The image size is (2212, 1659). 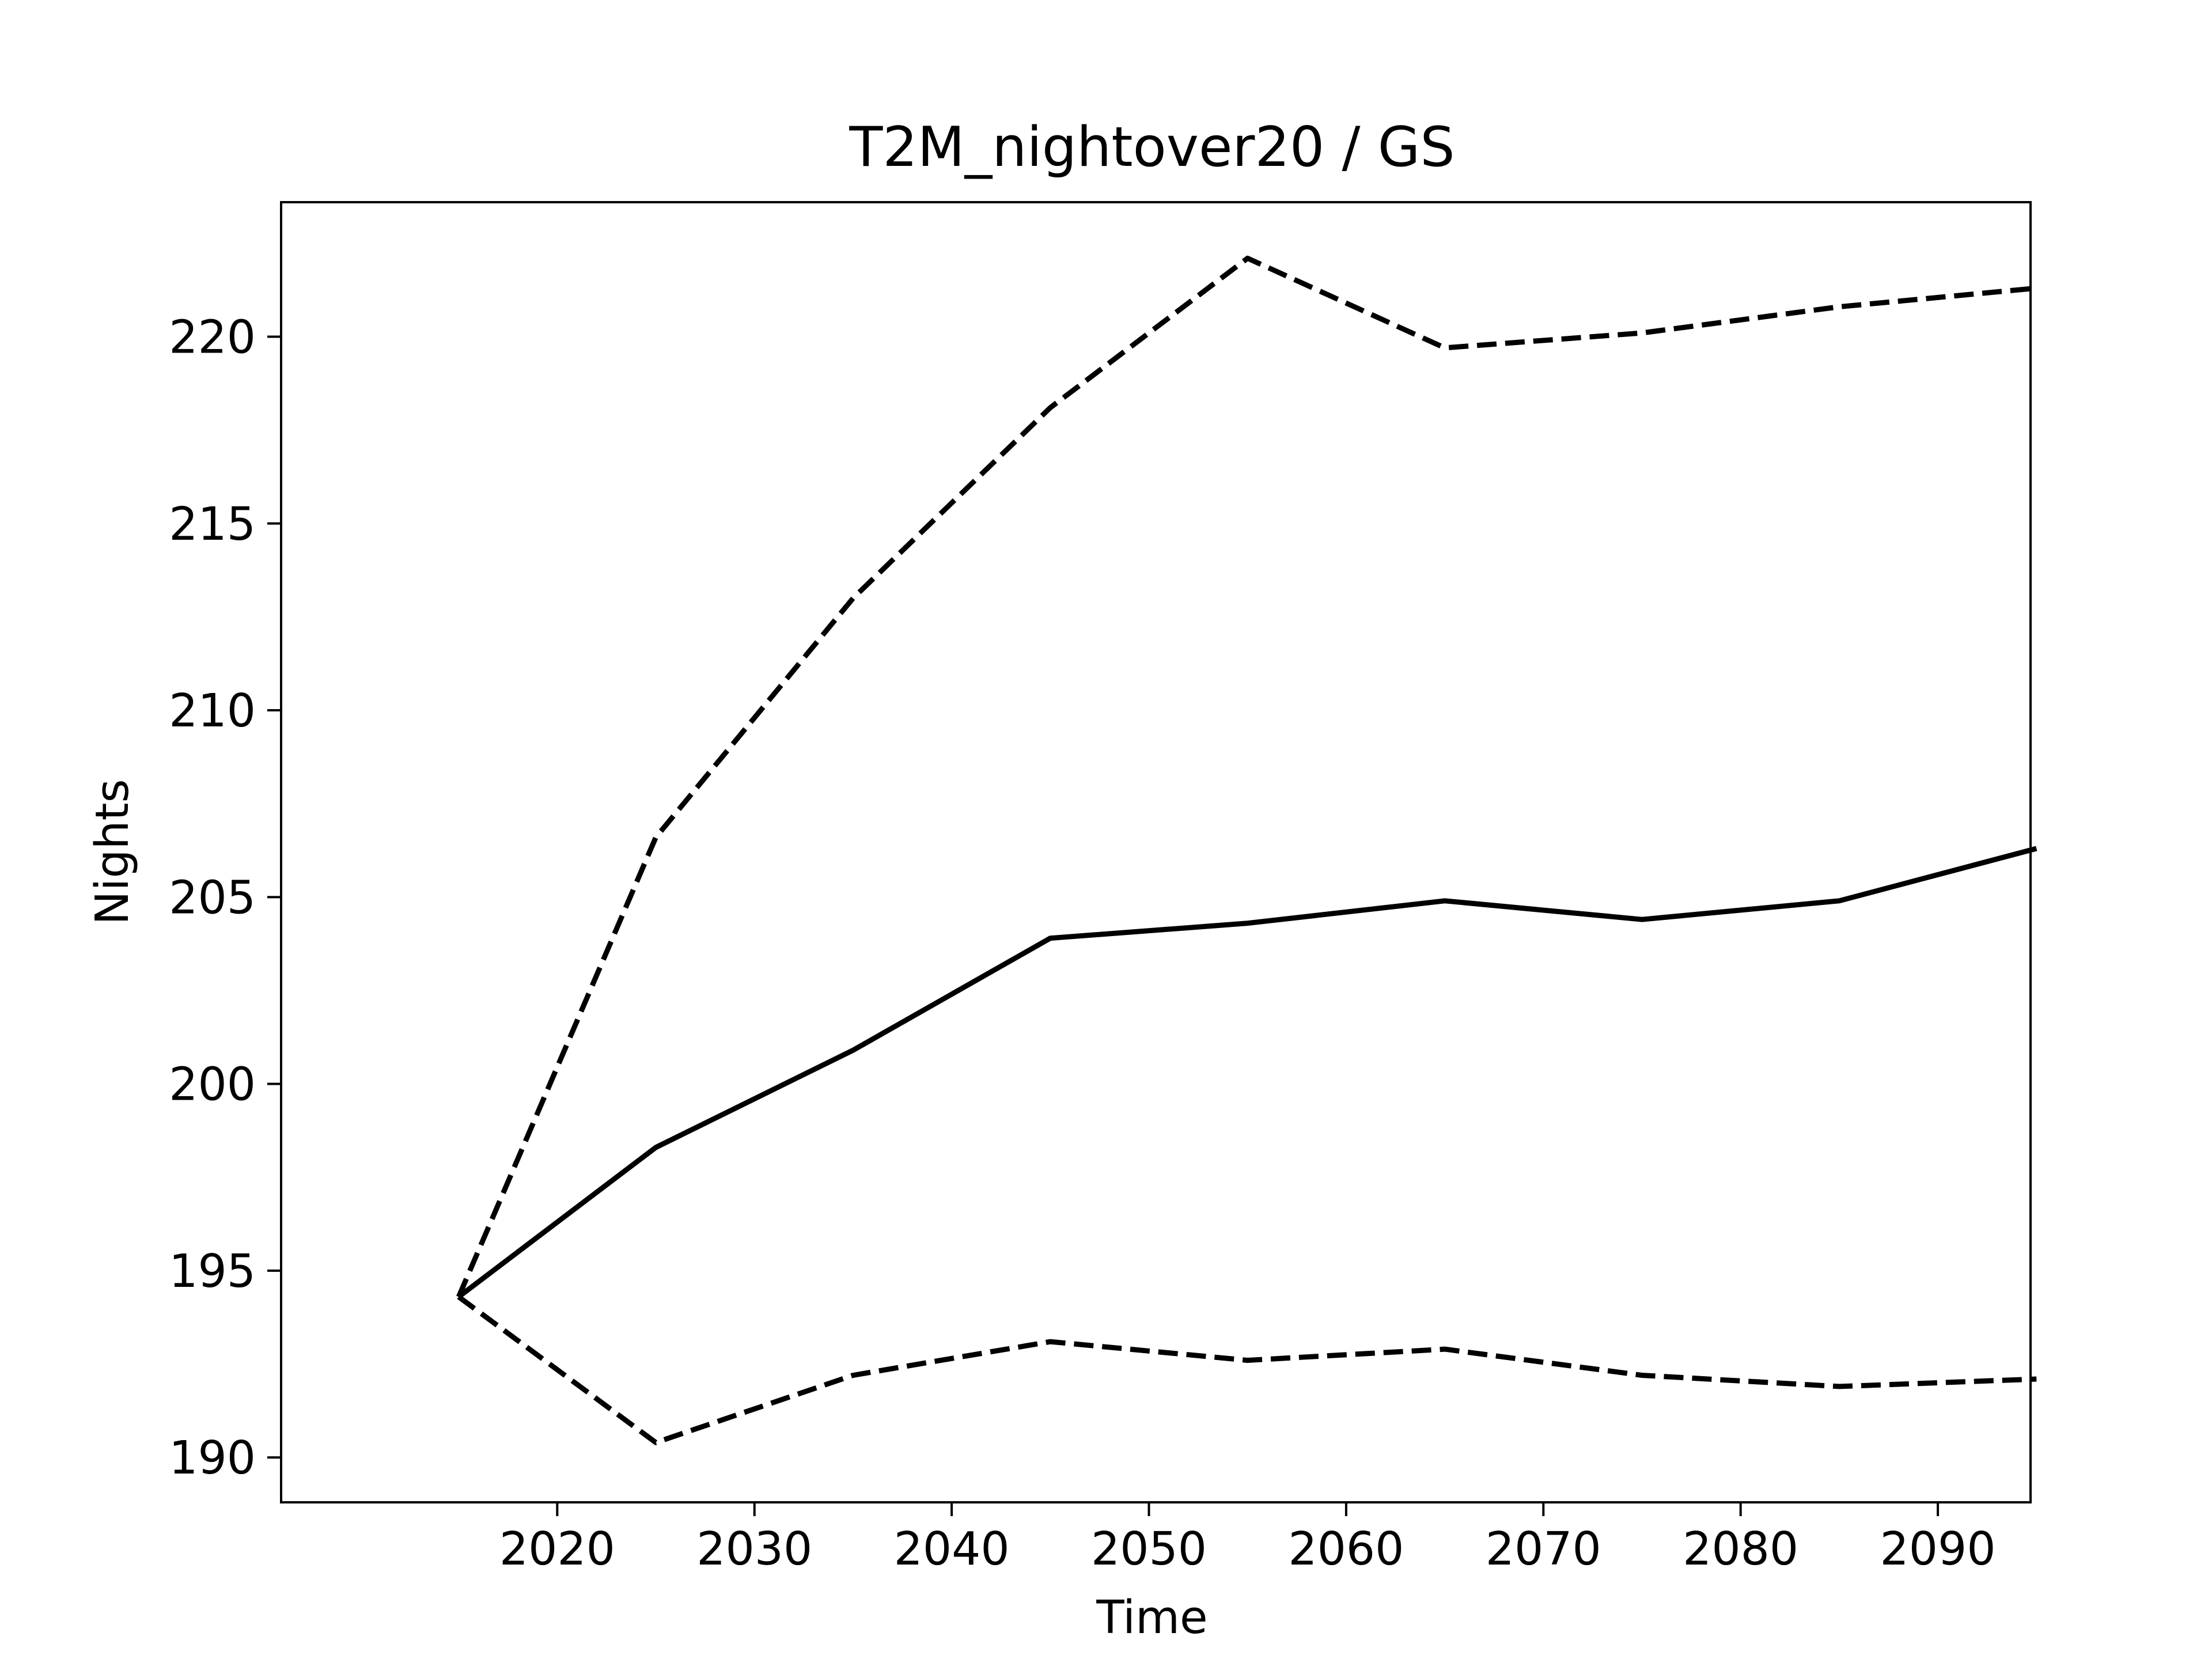 What do you see at coordinates (1247, 1369) in the screenshot?
I see `series-line-3-dashed` at bounding box center [1247, 1369].